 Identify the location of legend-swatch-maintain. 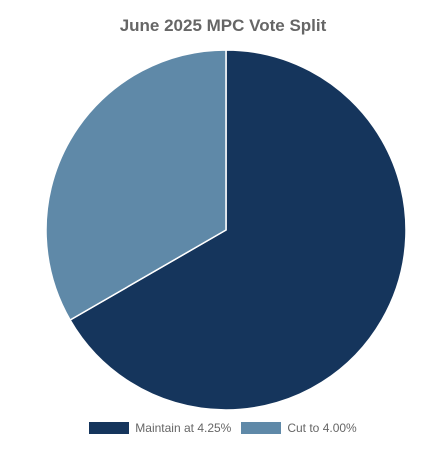
(109, 428).